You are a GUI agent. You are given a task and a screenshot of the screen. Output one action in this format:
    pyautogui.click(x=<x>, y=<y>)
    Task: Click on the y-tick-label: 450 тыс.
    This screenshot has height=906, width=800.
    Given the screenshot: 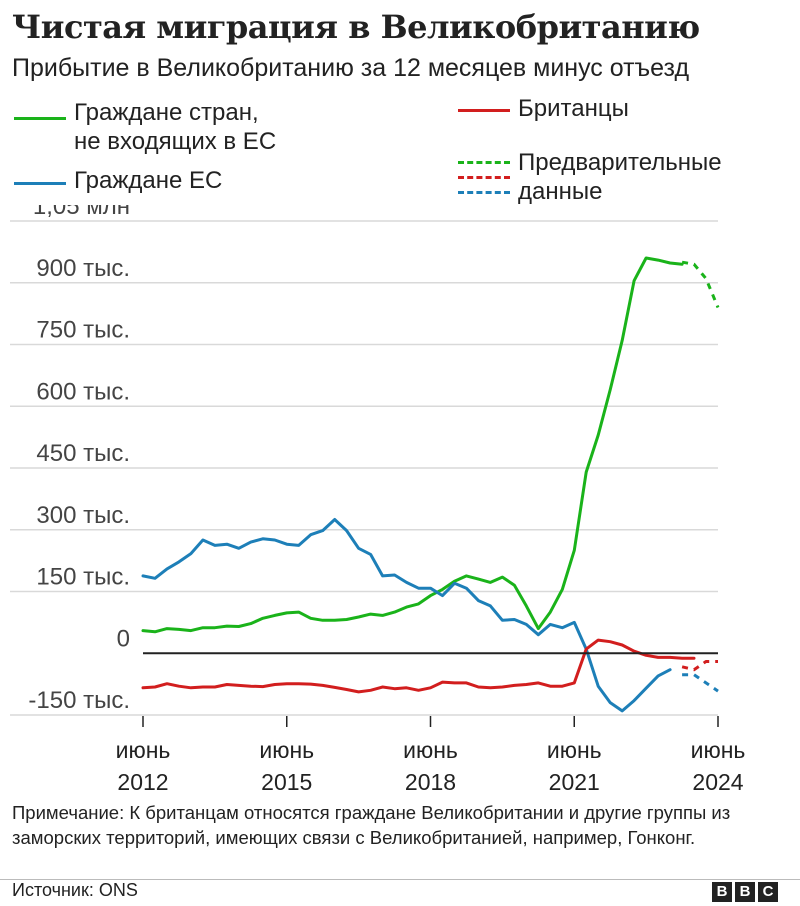 What is the action you would take?
    pyautogui.click(x=83, y=453)
    